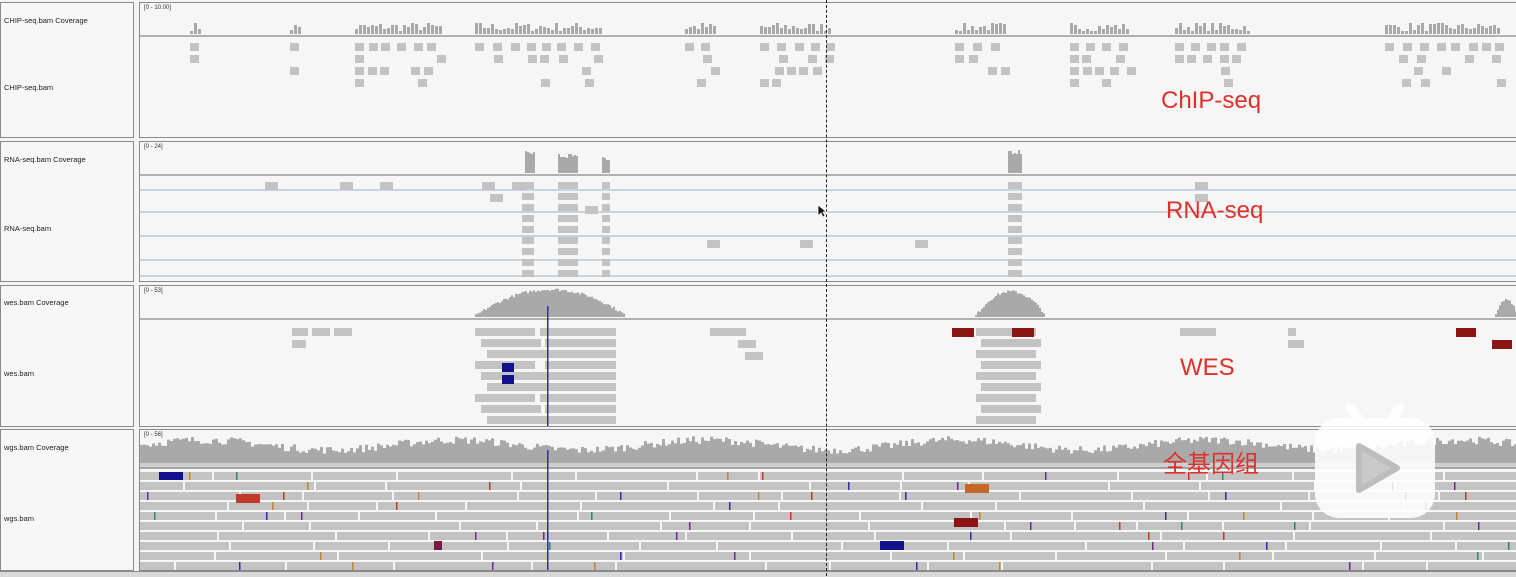  What do you see at coordinates (45, 159) in the screenshot?
I see `rna-coverage-track-label: RNA-seq.bam Coverage` at bounding box center [45, 159].